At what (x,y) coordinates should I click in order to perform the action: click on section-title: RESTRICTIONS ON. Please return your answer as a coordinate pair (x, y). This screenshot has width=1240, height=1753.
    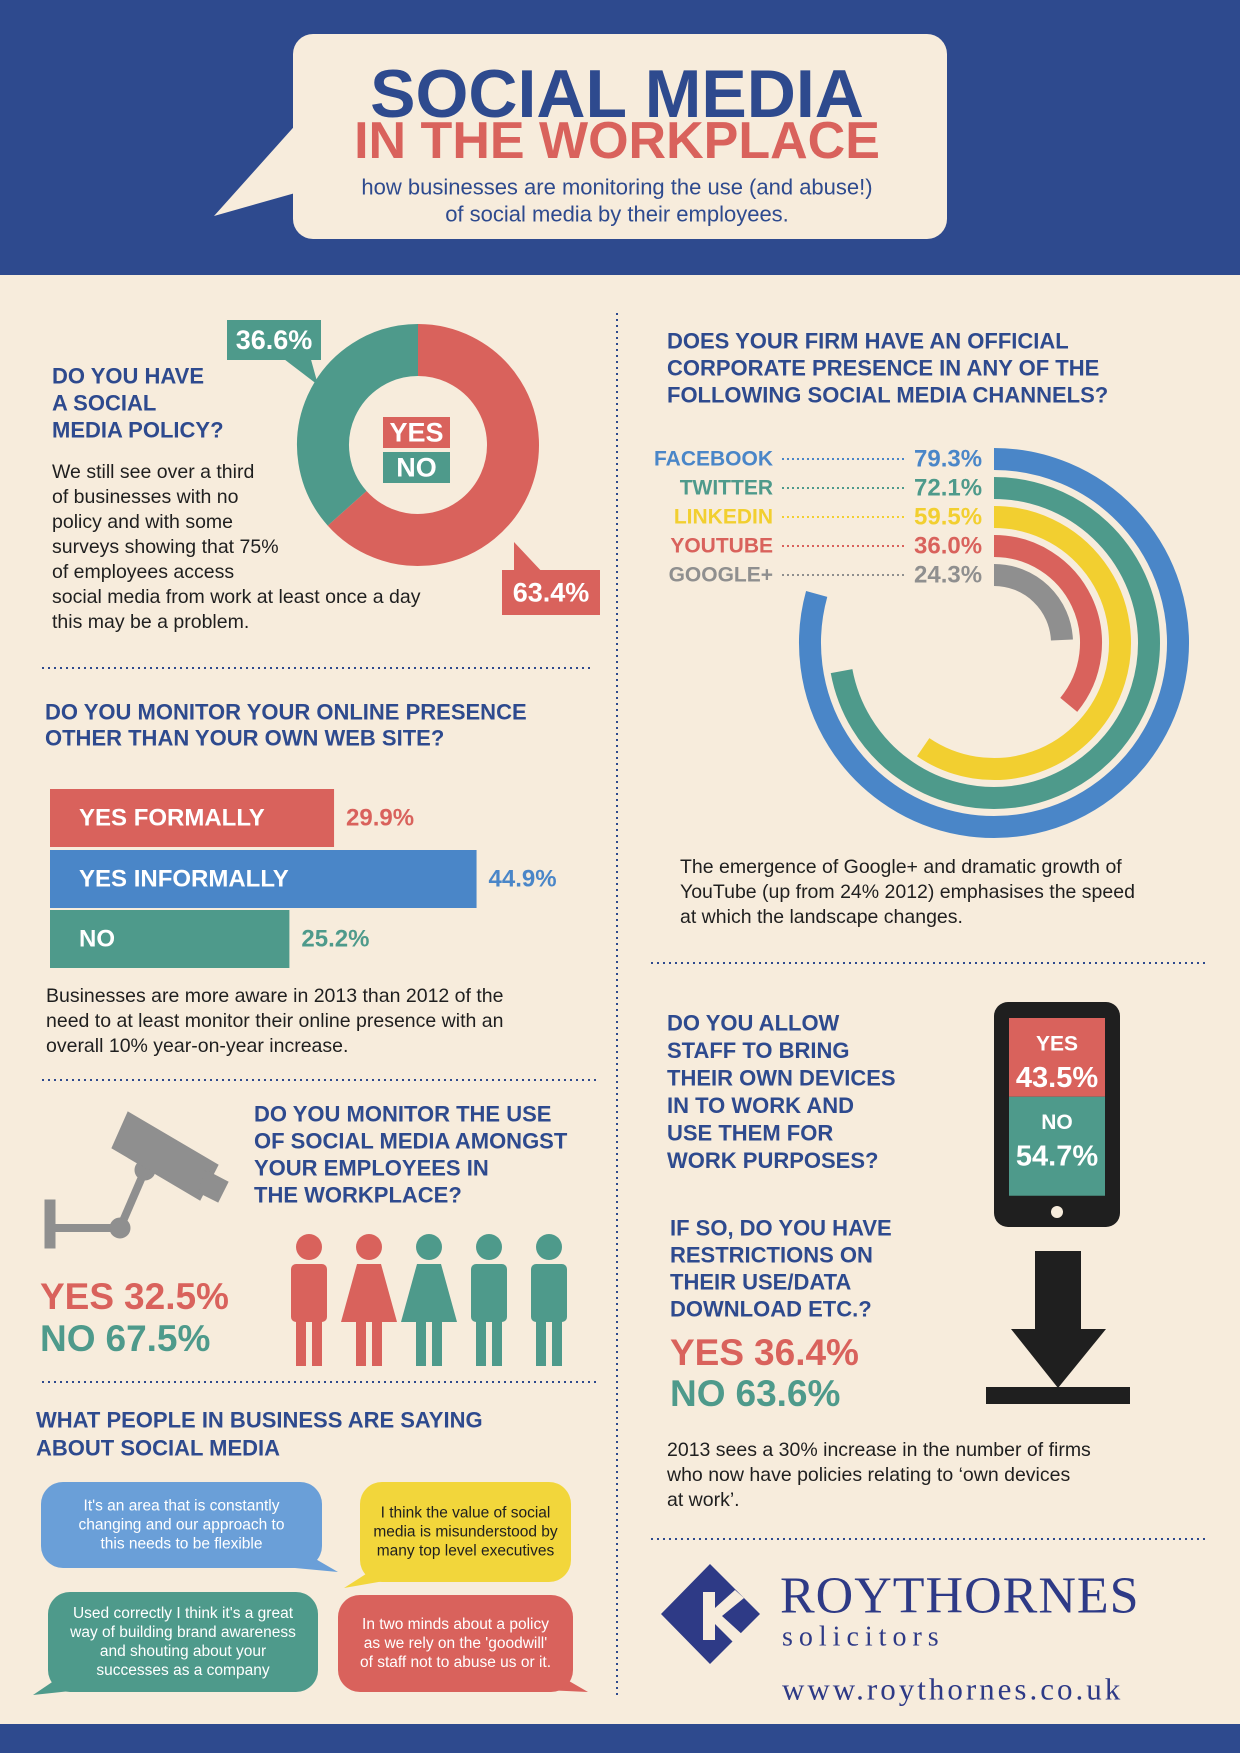
    Looking at the image, I should click on (771, 1255).